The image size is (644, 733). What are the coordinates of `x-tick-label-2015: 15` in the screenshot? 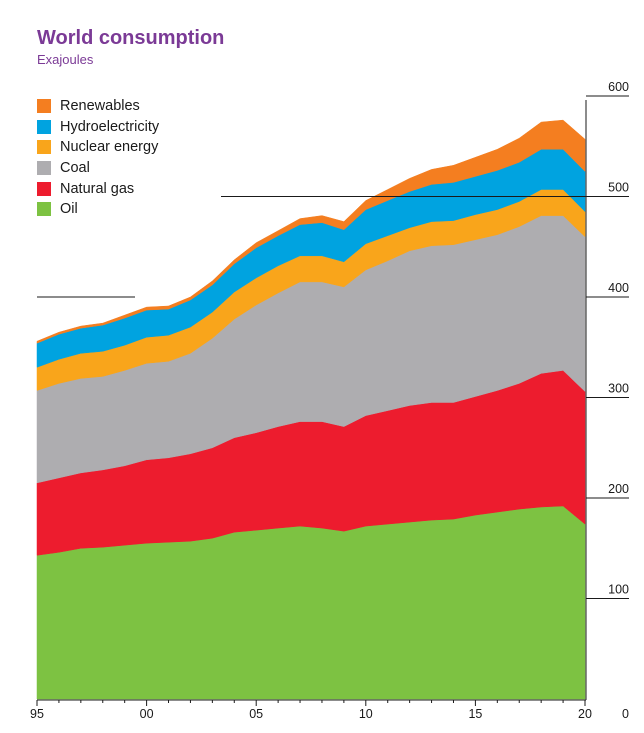 It's located at (475, 714).